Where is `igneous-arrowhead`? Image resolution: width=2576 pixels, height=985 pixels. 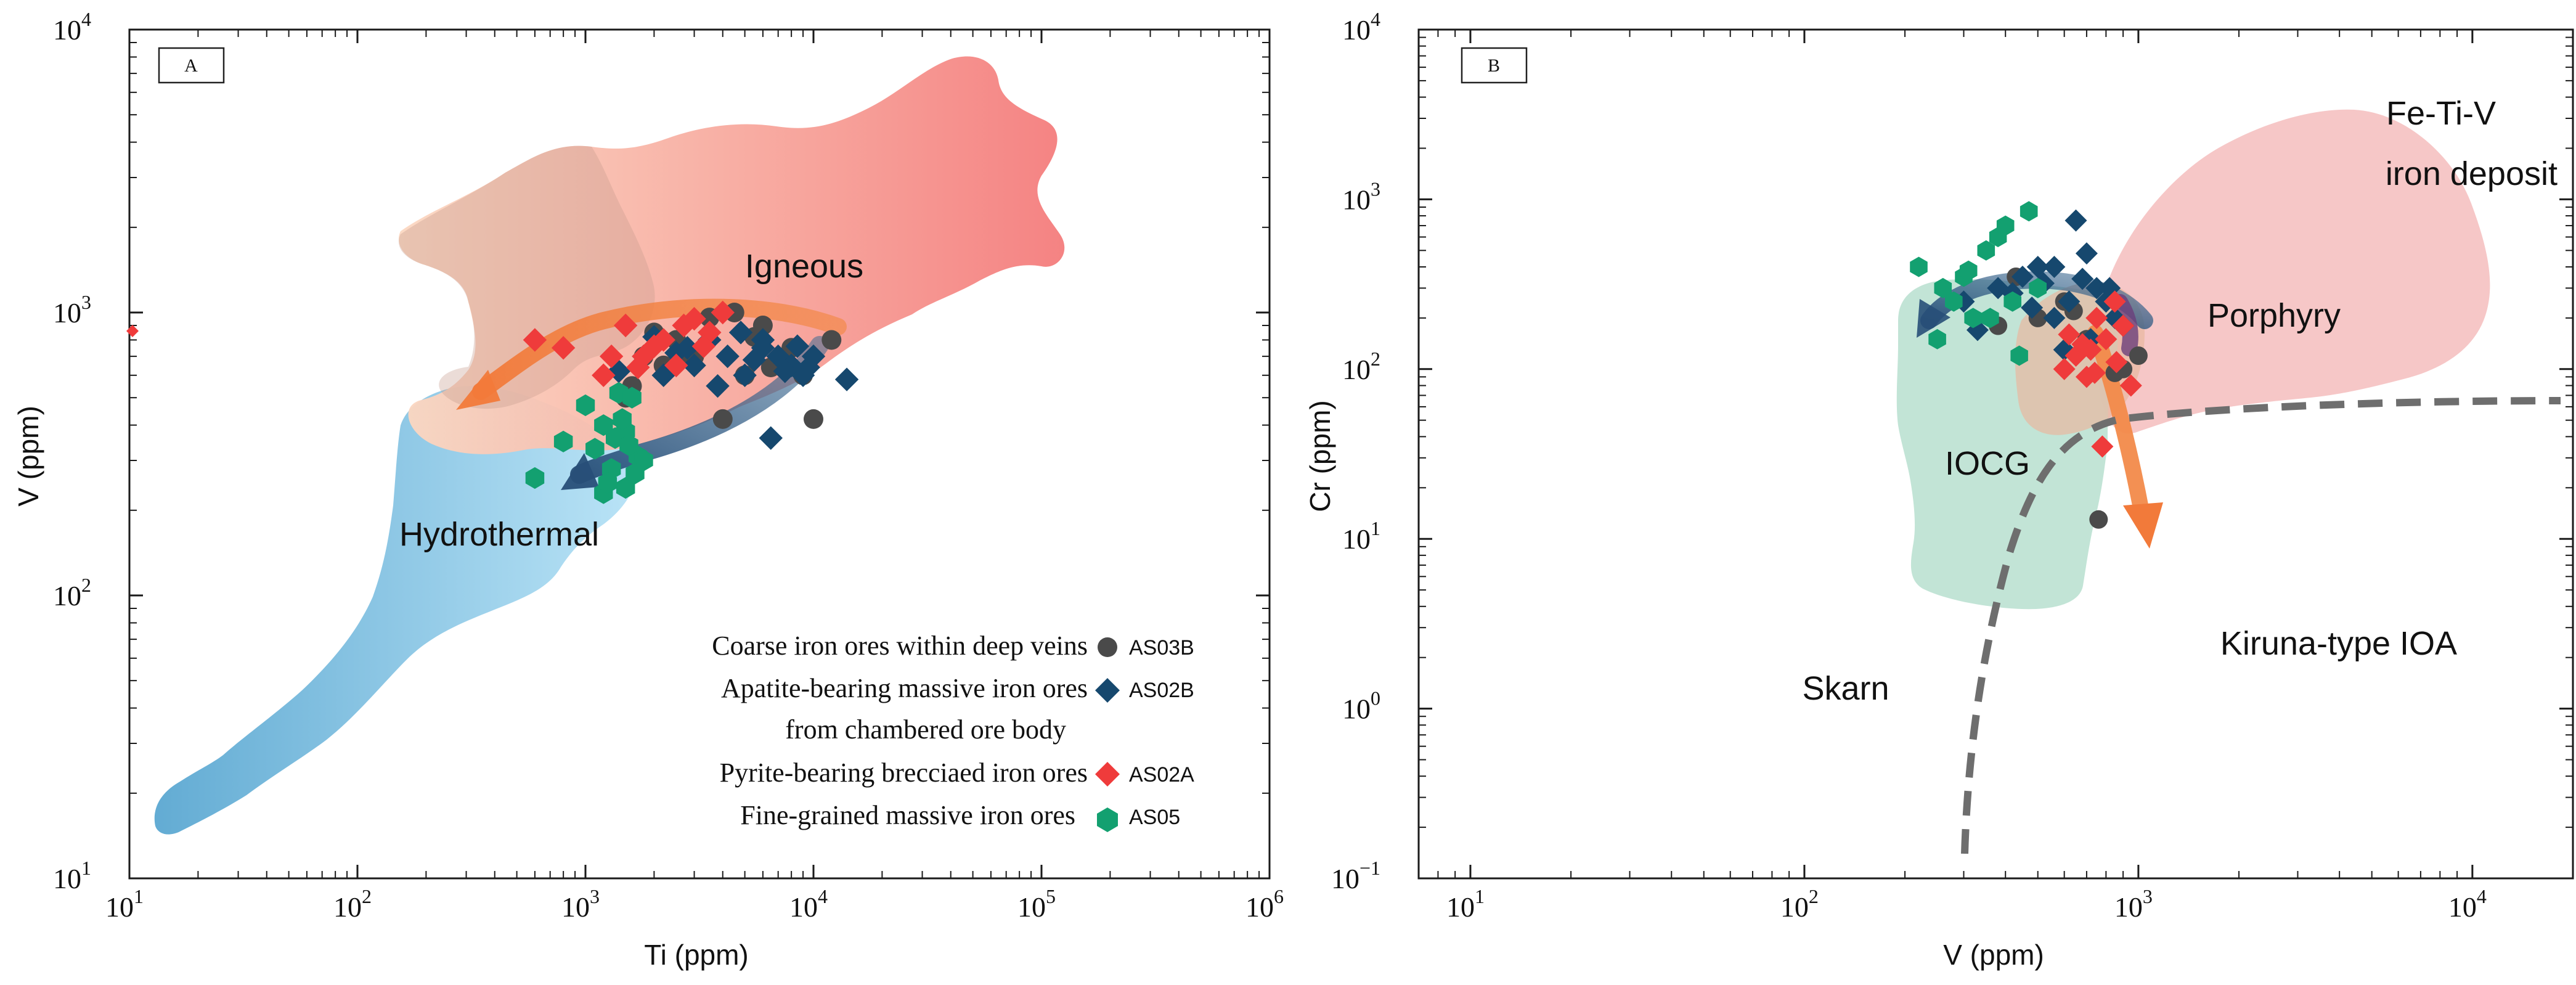
igneous-arrowhead is located at coordinates (478, 390).